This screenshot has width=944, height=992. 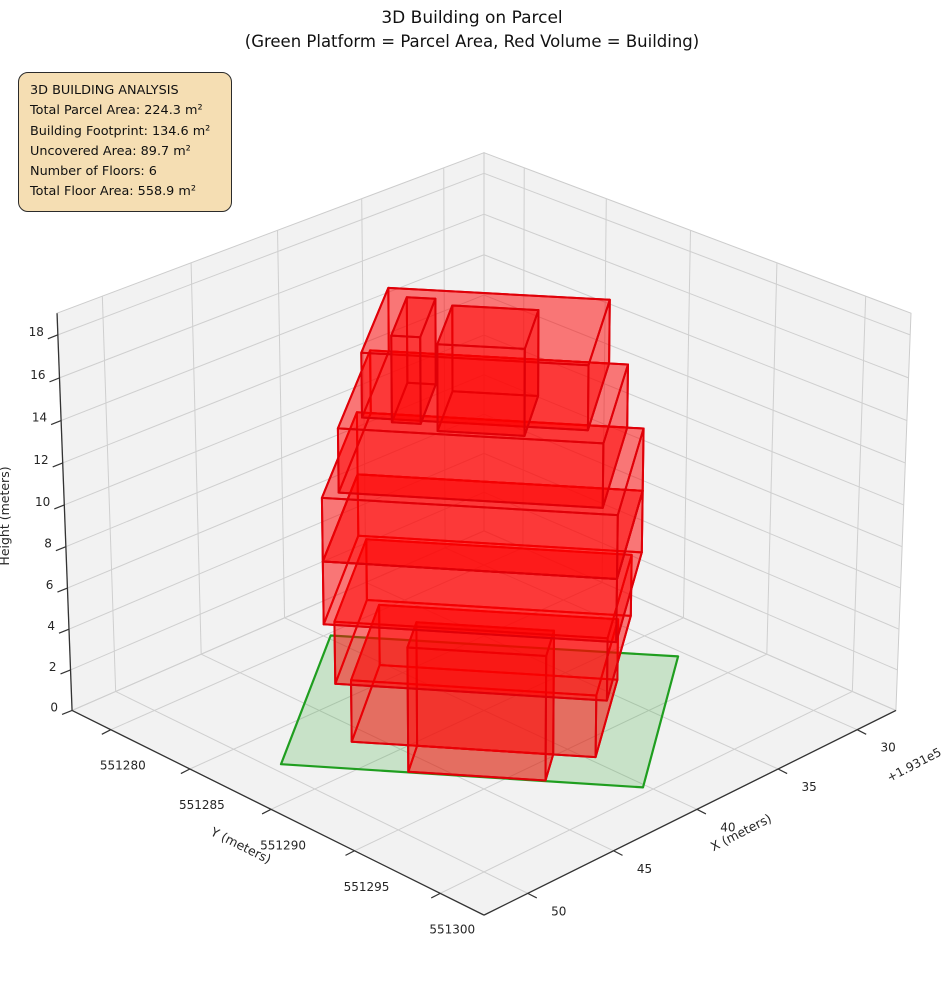 I want to click on z-tick-label: 2, so click(x=53, y=667).